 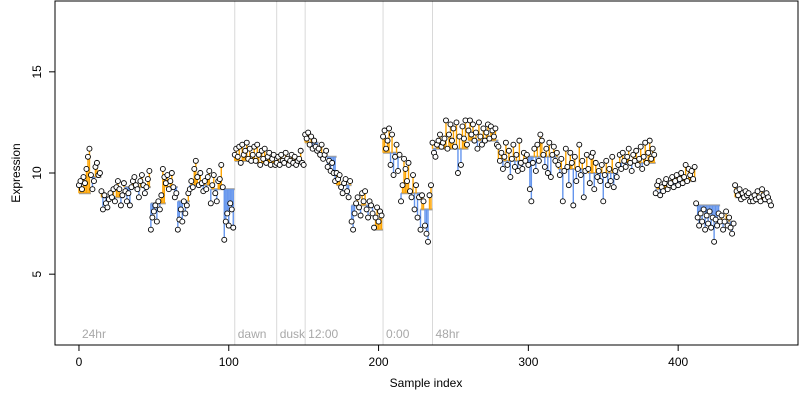 I want to click on y-axis: 5 10 15, so click(x=43, y=171).